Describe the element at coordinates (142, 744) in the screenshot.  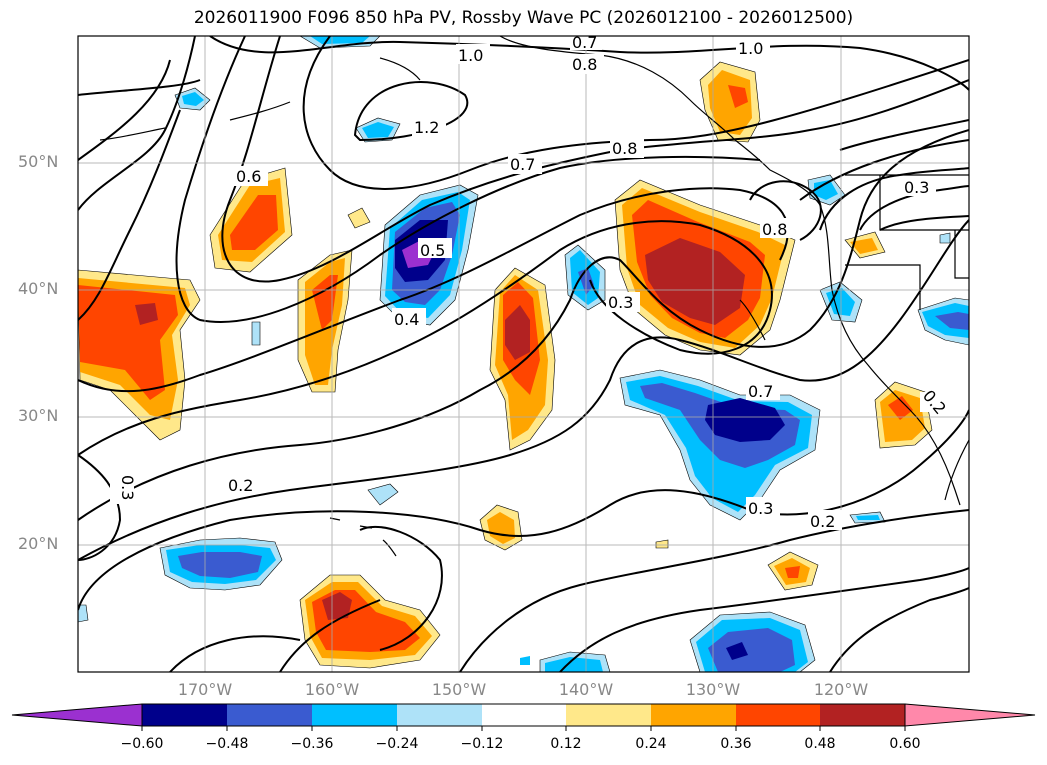
I see `colorbar-tick-label: −0.60` at that location.